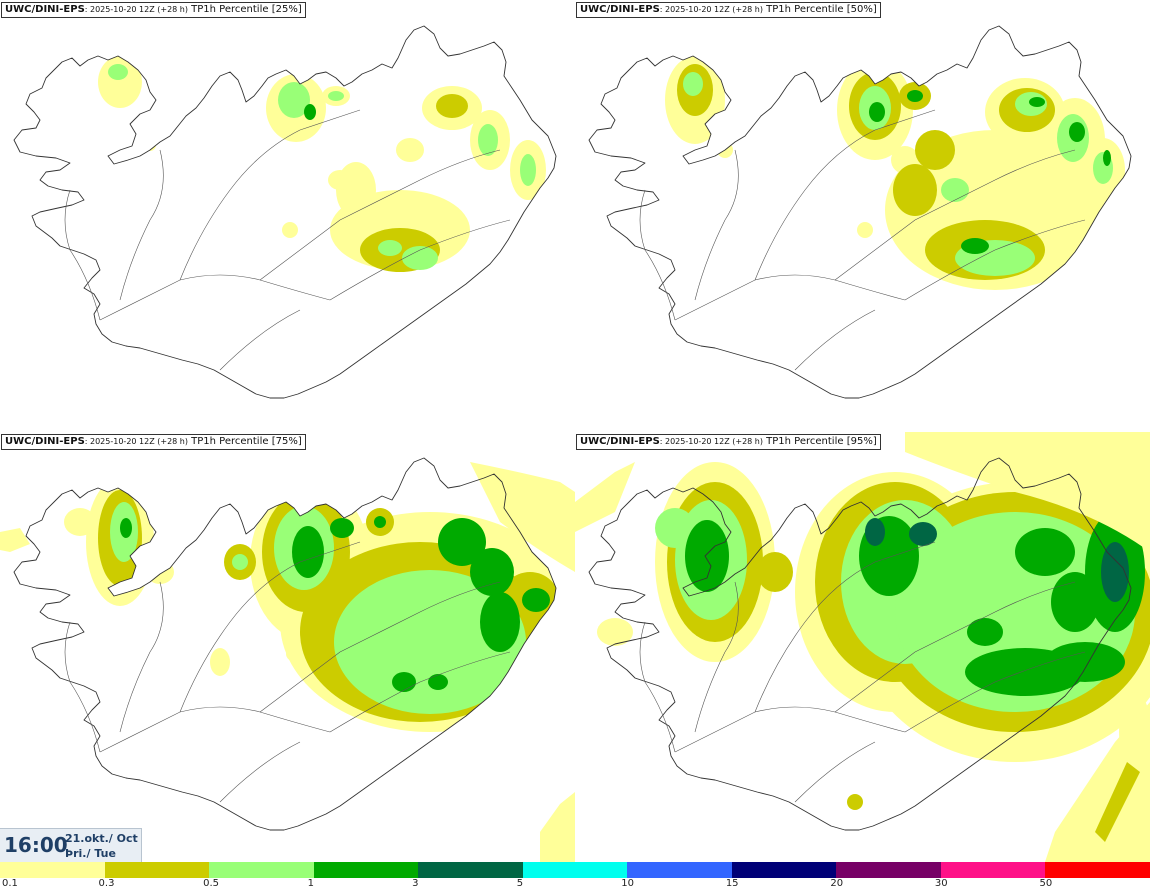 This screenshot has width=1150, height=891. I want to click on valid-date-line2: Þri./ Tue, so click(90, 853).